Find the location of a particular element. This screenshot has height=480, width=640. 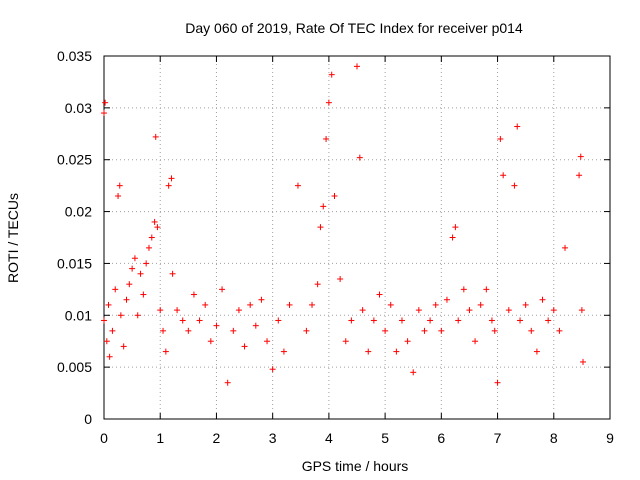

y-axis-label: ROTI / TECUs is located at coordinates (13, 238).